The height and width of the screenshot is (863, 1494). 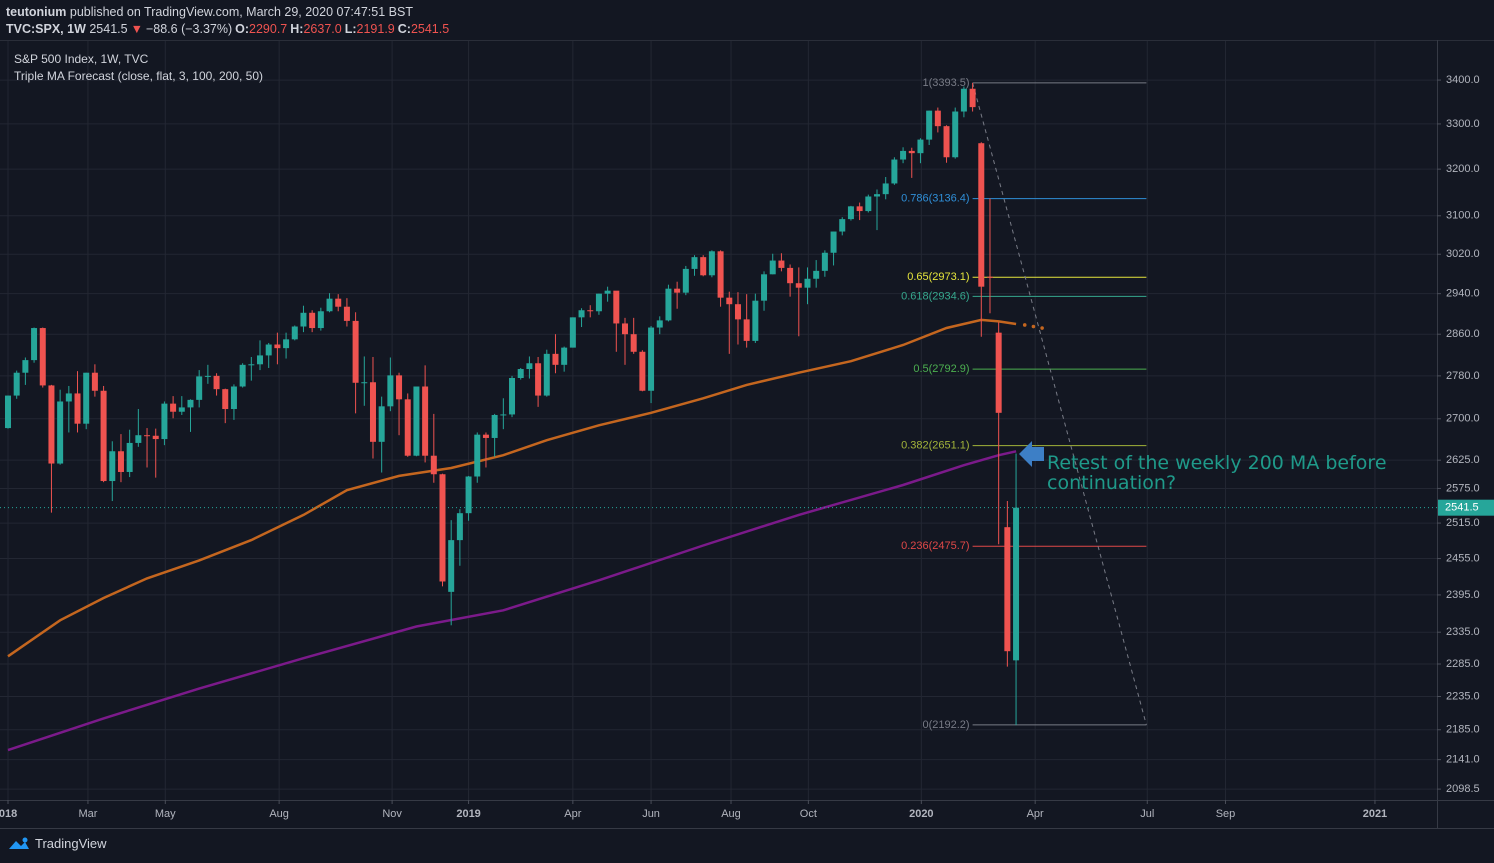 What do you see at coordinates (1463, 488) in the screenshot?
I see `y-tick-label: 2575.0` at bounding box center [1463, 488].